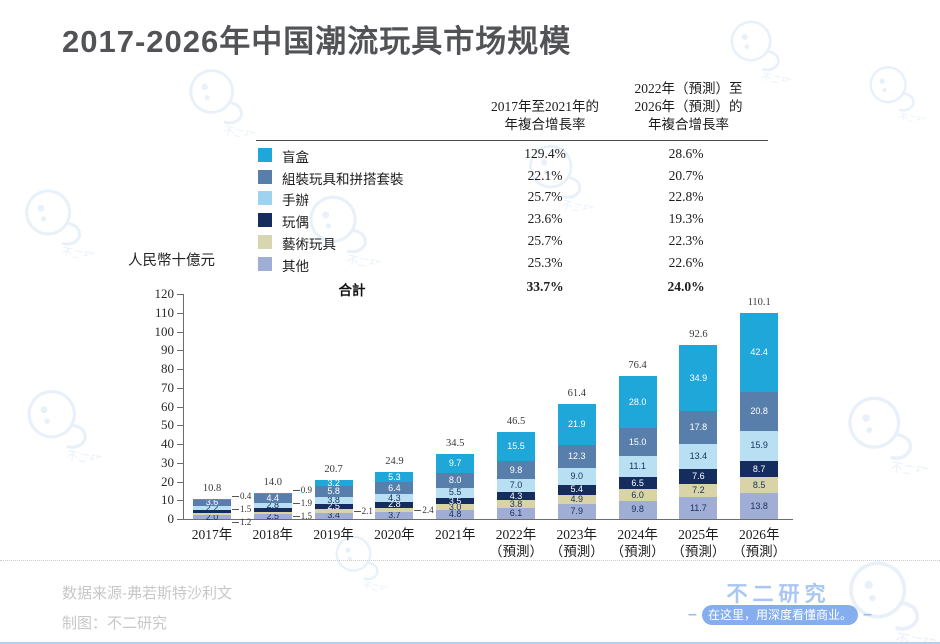  I want to click on chart-credit-text: 制图：不二研究, so click(115, 623).